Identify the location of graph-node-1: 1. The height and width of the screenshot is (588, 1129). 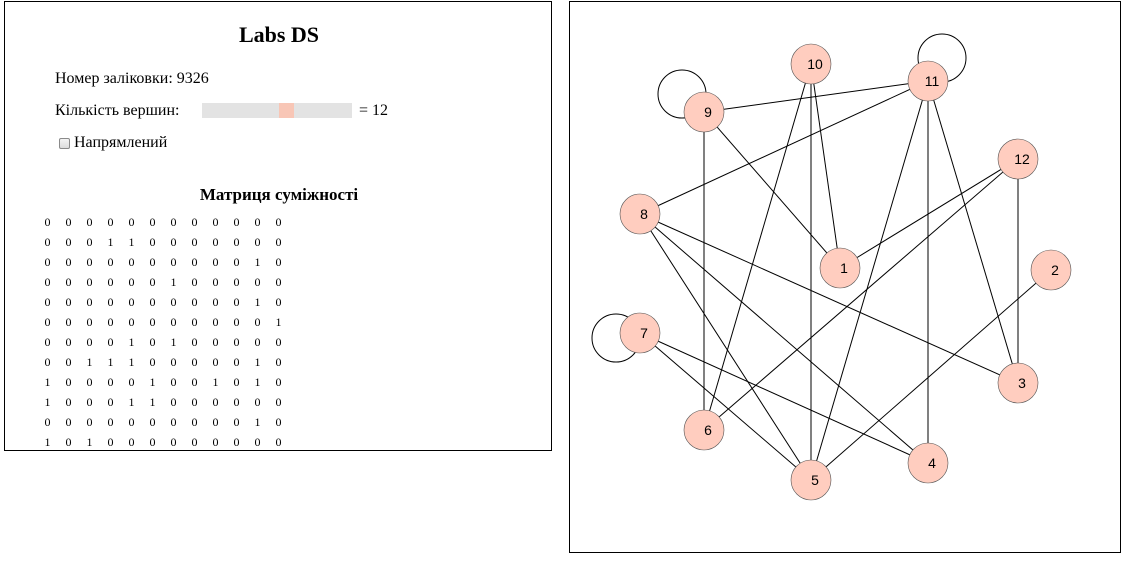
(840, 268).